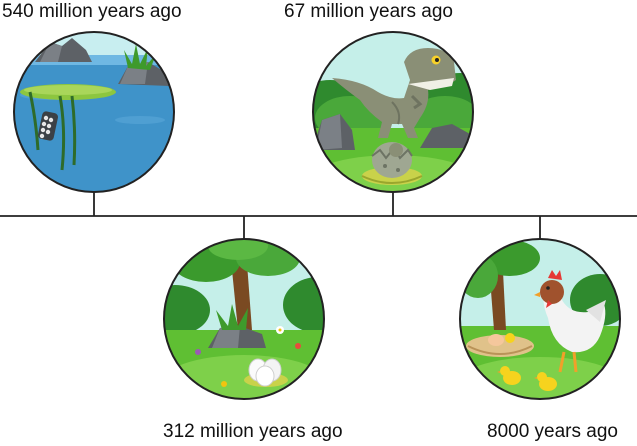 The width and height of the screenshot is (637, 446). I want to click on eggs-scene, so click(244, 319).